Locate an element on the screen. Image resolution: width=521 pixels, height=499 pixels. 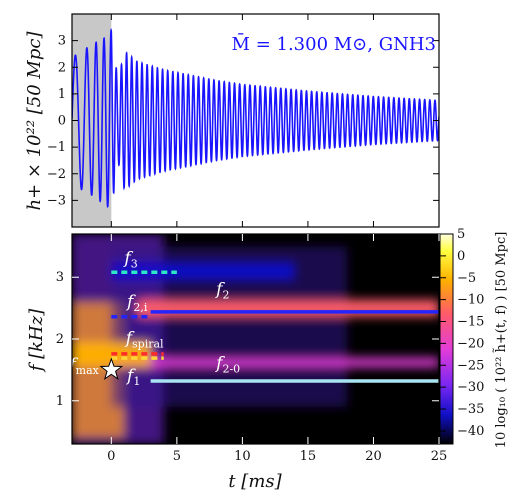
frequency-label-1: f1 is located at coordinates (132, 377).